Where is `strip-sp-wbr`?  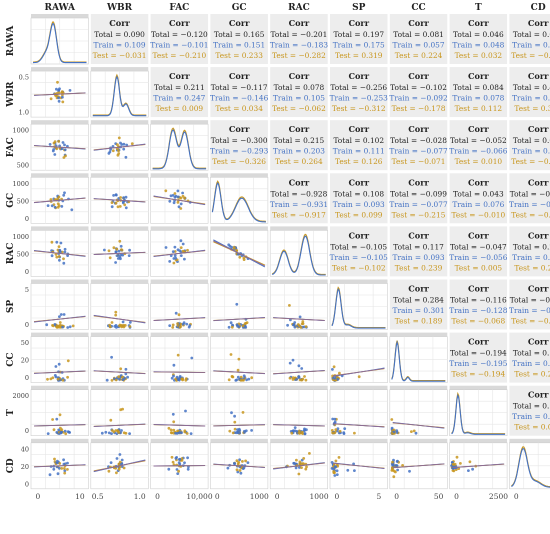
strip-sp-wbr is located at coordinates (119, 281).